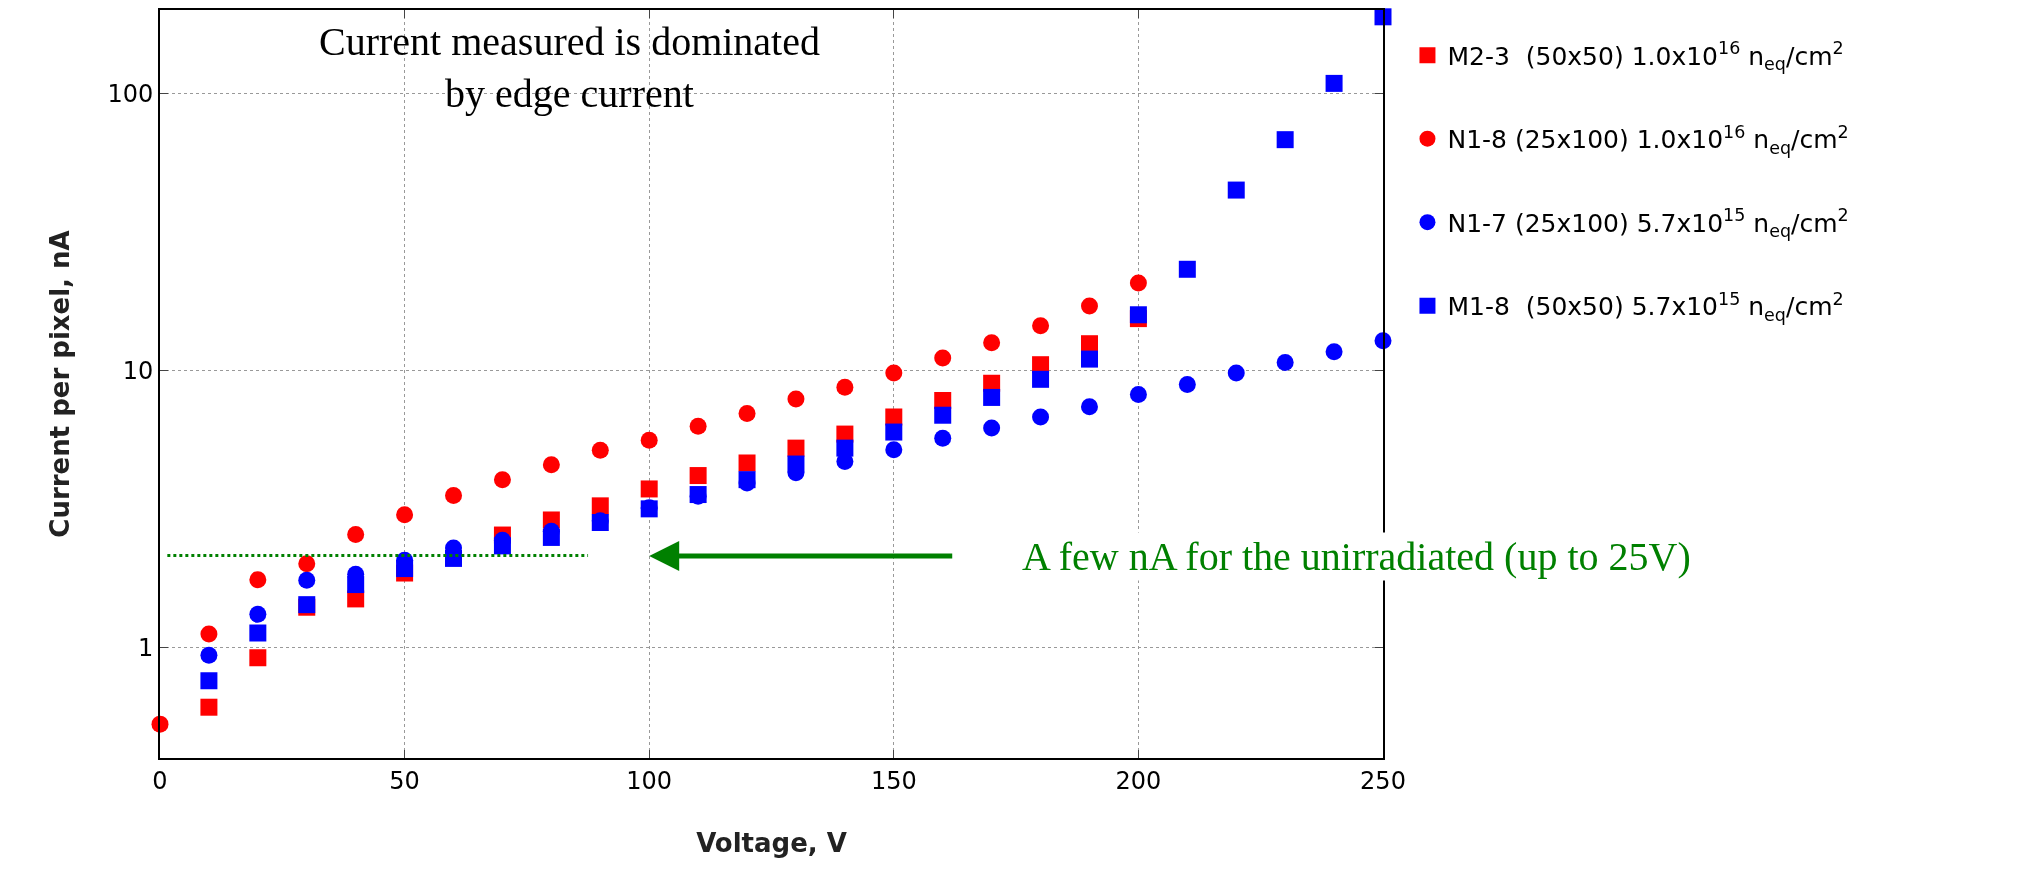  What do you see at coordinates (1138, 780) in the screenshot?
I see `x-tick-label: 200` at bounding box center [1138, 780].